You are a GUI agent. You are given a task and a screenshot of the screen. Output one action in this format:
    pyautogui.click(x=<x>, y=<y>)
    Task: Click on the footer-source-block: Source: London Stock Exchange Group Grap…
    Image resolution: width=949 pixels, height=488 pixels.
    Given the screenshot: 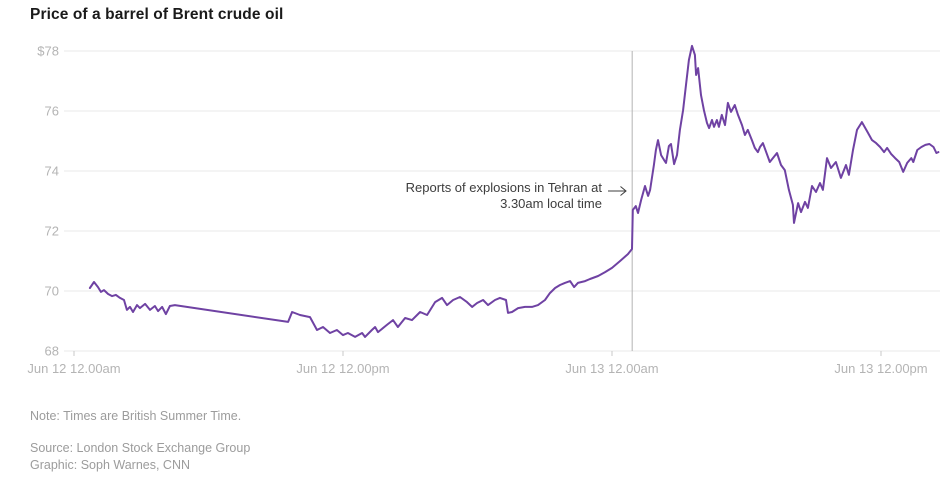 What is the action you would take?
    pyautogui.click(x=140, y=457)
    